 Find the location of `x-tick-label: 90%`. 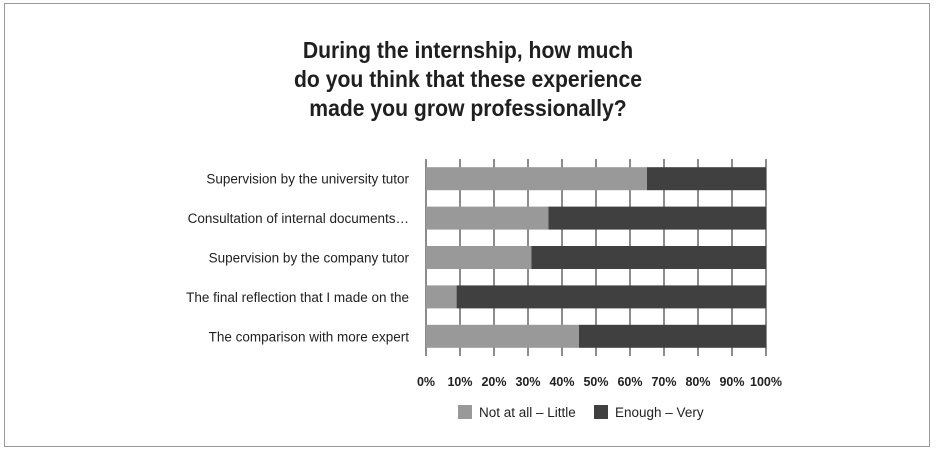

x-tick-label: 90% is located at coordinates (731, 382).